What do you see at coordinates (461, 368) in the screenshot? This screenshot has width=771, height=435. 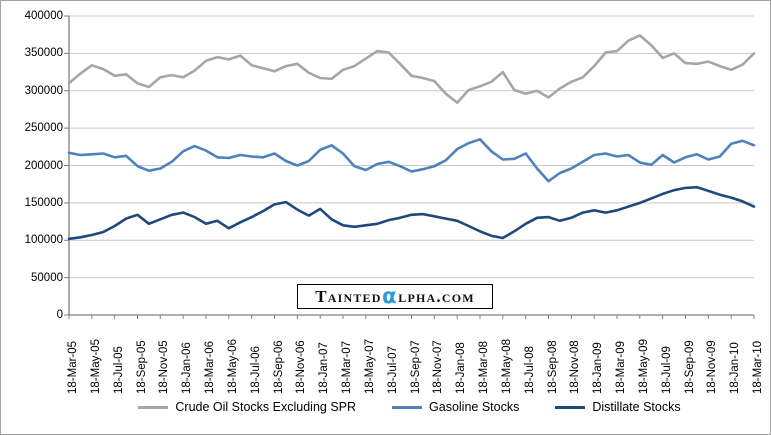 I see `x-axis-tick-label: 18-Jan-08` at bounding box center [461, 368].